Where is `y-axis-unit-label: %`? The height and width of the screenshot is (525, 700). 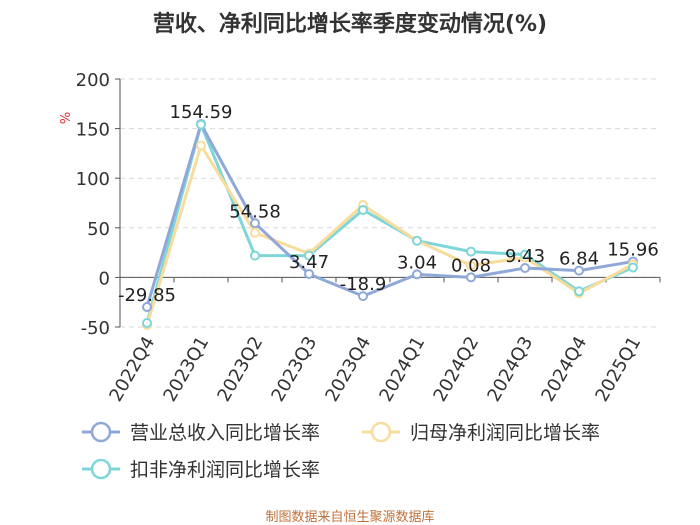 y-axis-unit-label: % is located at coordinates (66, 118).